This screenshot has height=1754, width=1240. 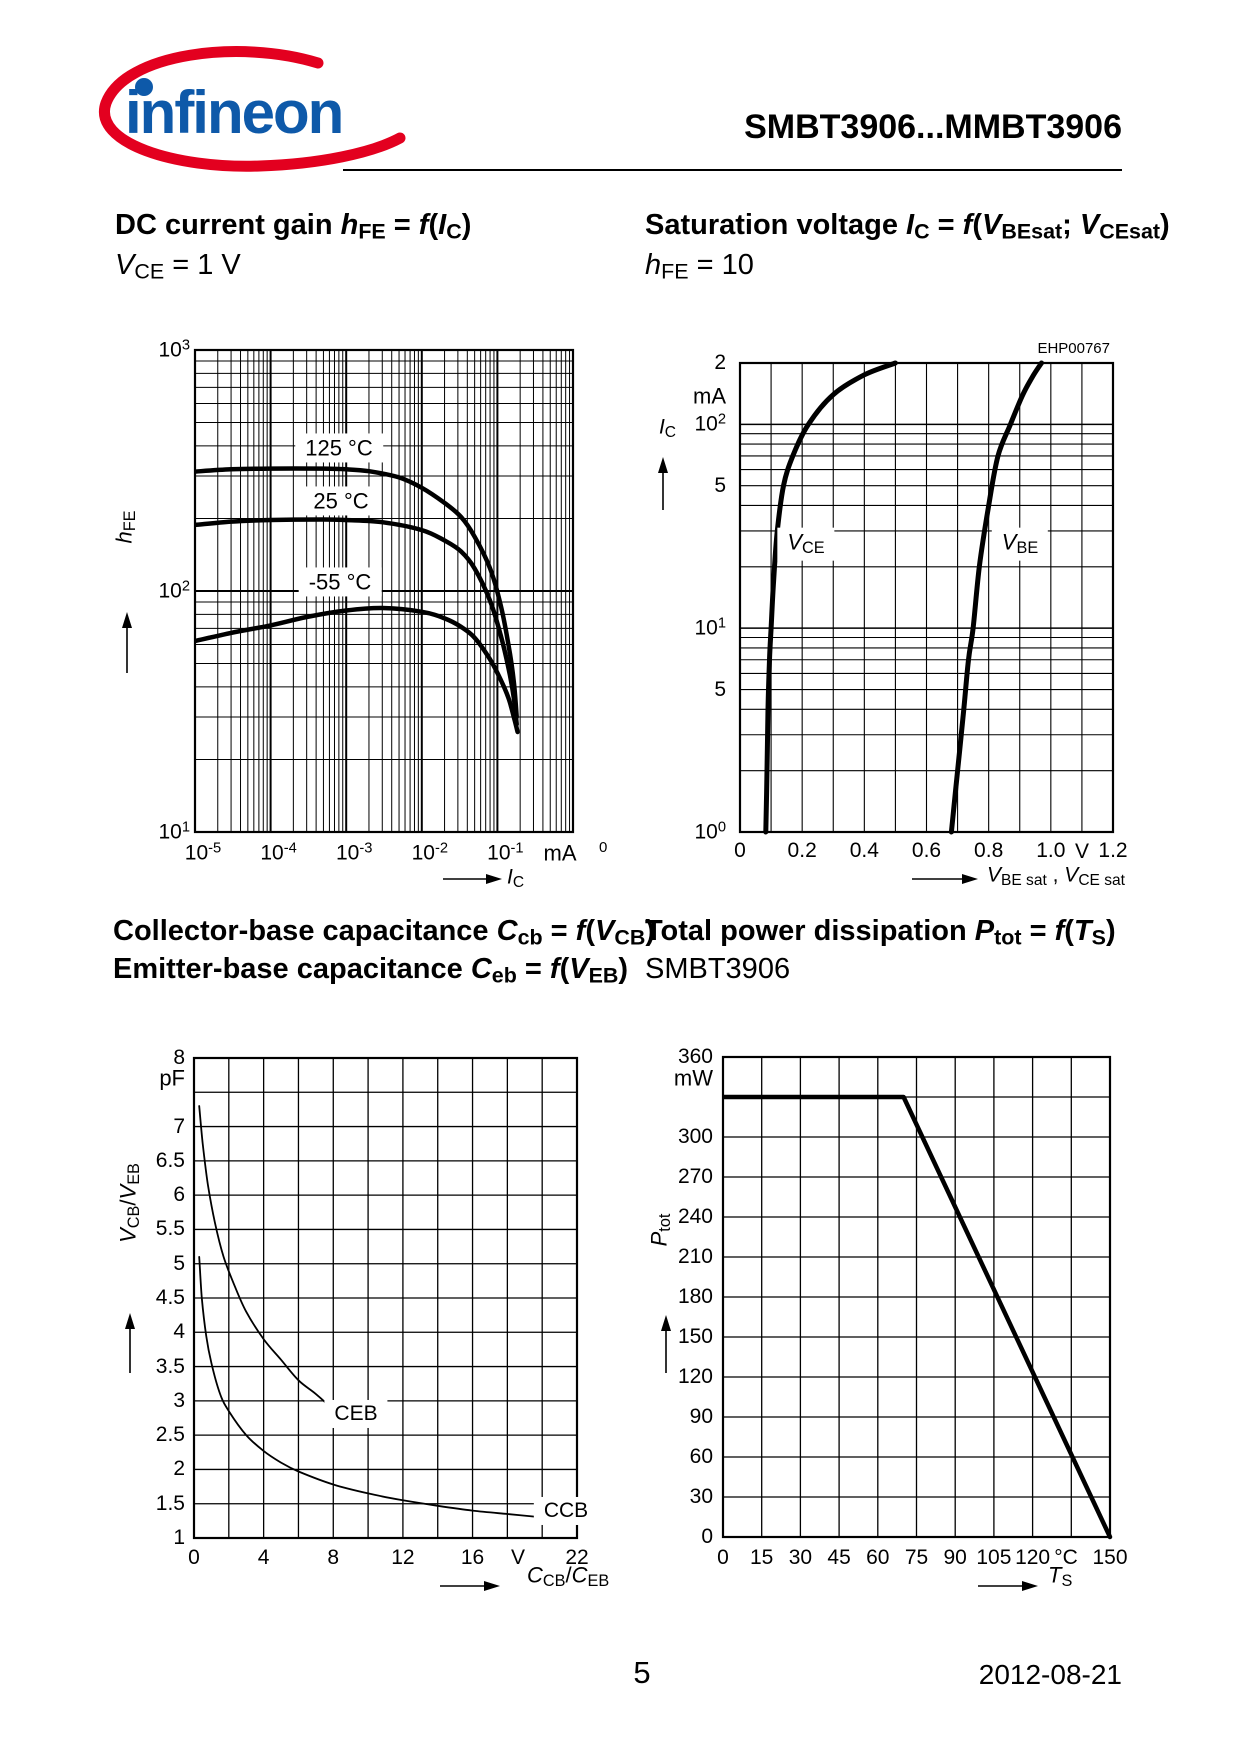 What do you see at coordinates (403, 1557) in the screenshot?
I see `c3-x-tick-label: 12` at bounding box center [403, 1557].